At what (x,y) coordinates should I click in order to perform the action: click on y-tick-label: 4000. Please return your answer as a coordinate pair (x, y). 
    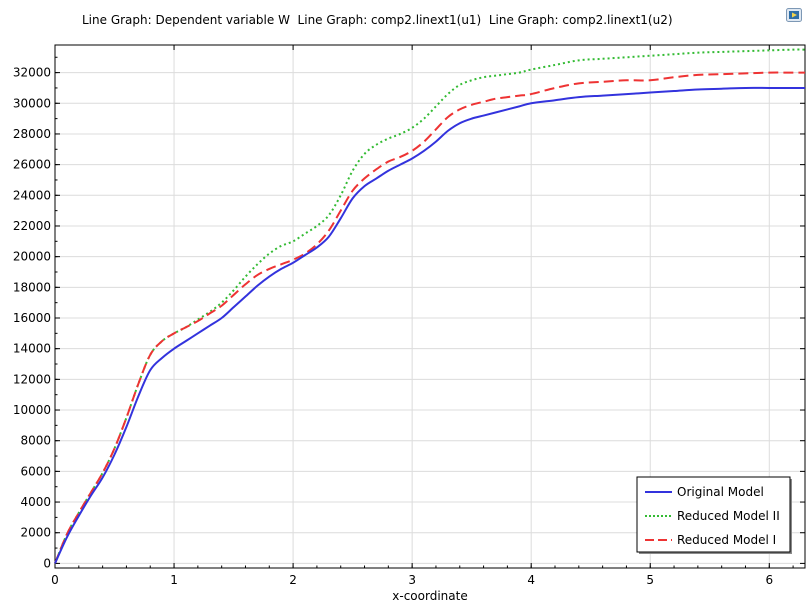
    Looking at the image, I should click on (35, 502).